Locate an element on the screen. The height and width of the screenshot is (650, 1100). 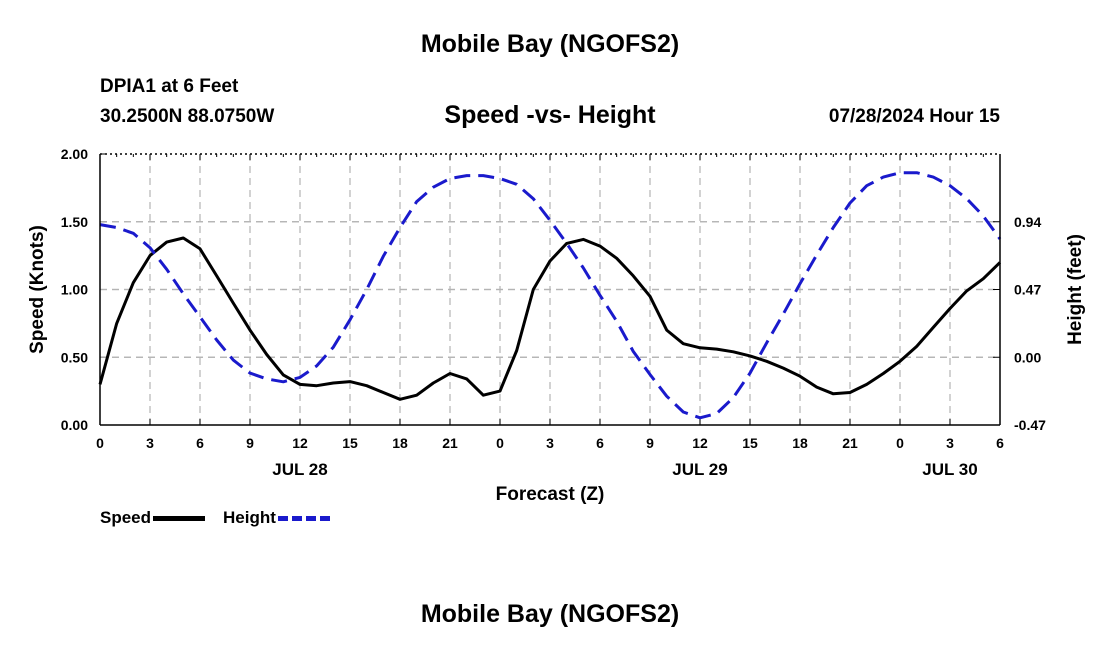
y-tick-label: 0.00 is located at coordinates (74, 425).